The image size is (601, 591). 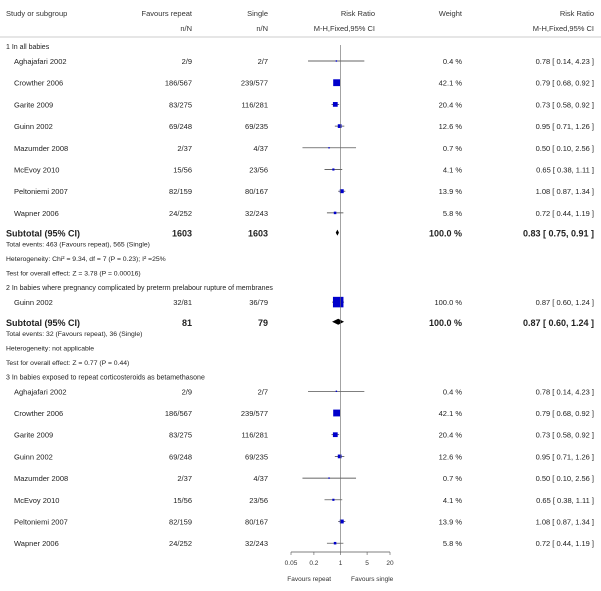 What do you see at coordinates (358, 13) in the screenshot?
I see `header-risk-ratio: Risk Ratio` at bounding box center [358, 13].